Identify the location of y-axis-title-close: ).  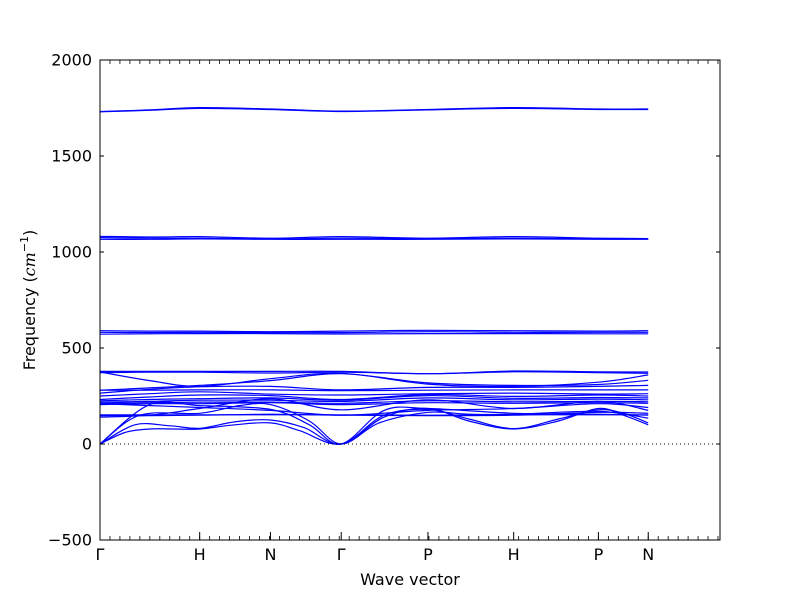
(29, 233).